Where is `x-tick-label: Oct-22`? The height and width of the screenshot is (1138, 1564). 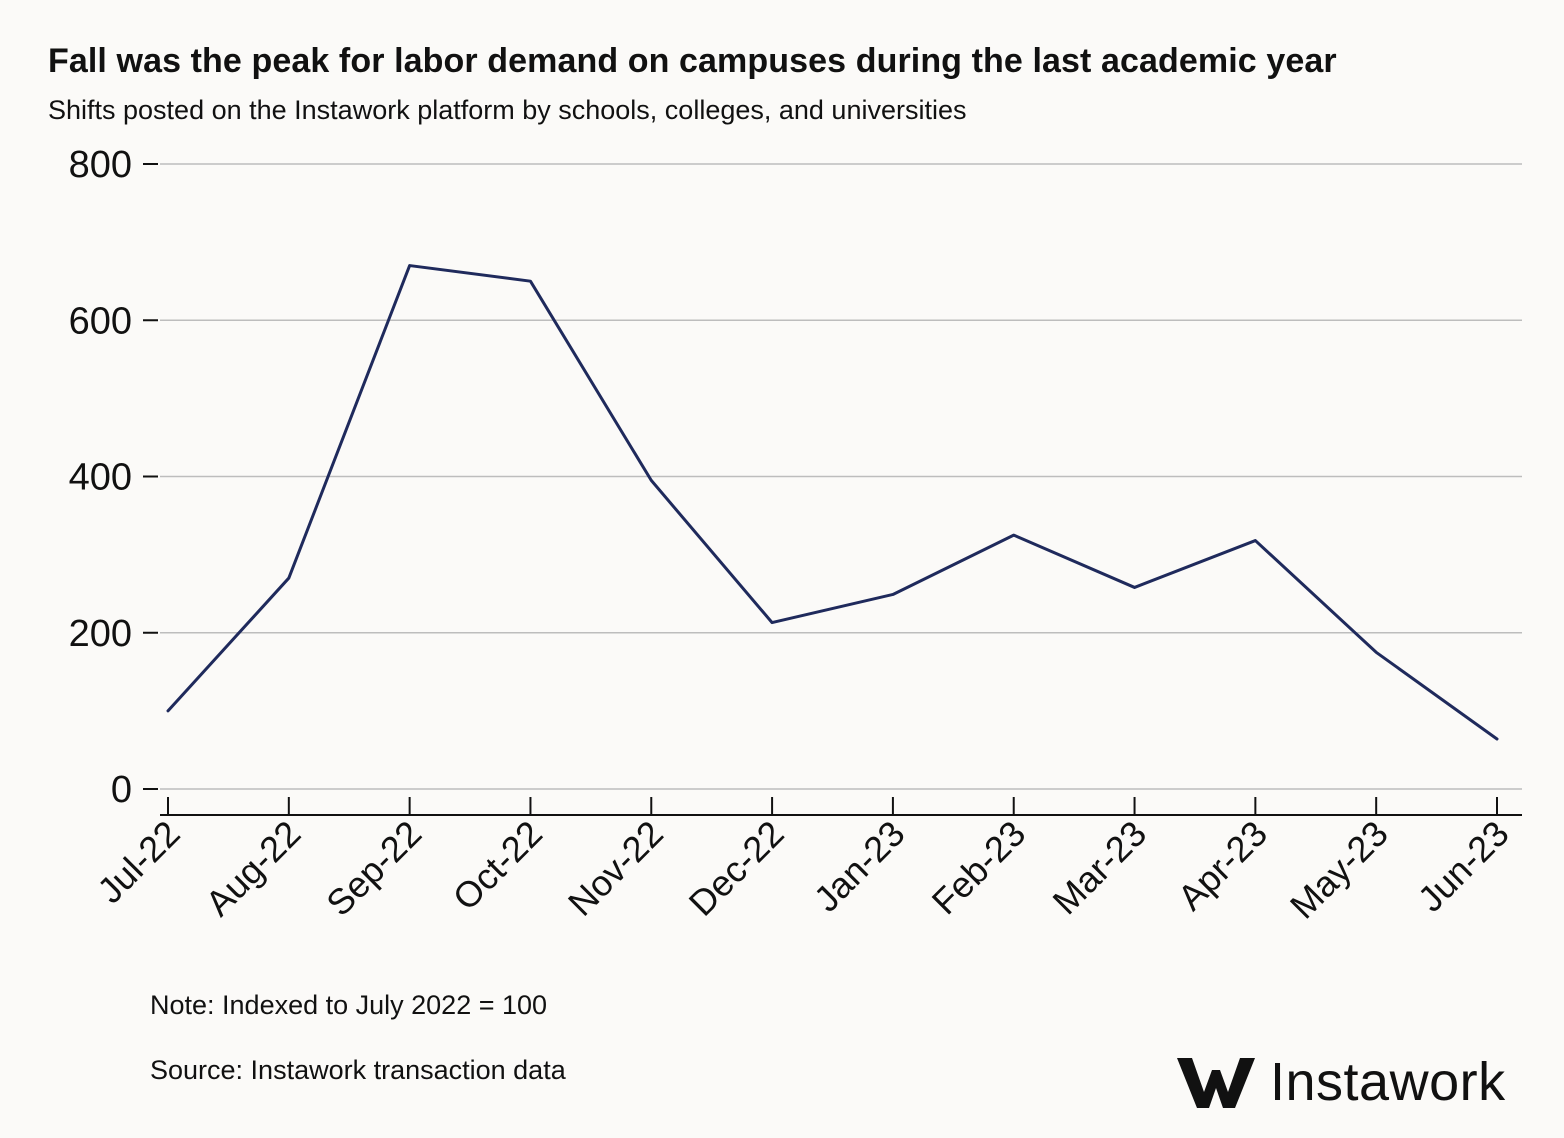
x-tick-label: Oct-22 is located at coordinates (497, 865).